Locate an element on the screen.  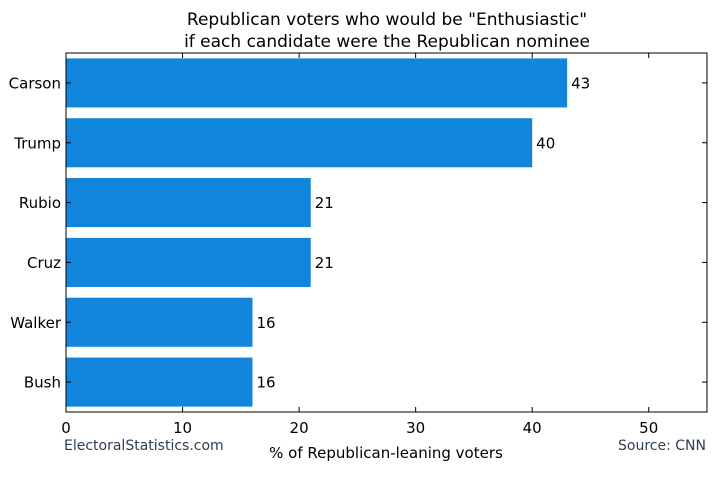
bar-carson is located at coordinates (316, 82).